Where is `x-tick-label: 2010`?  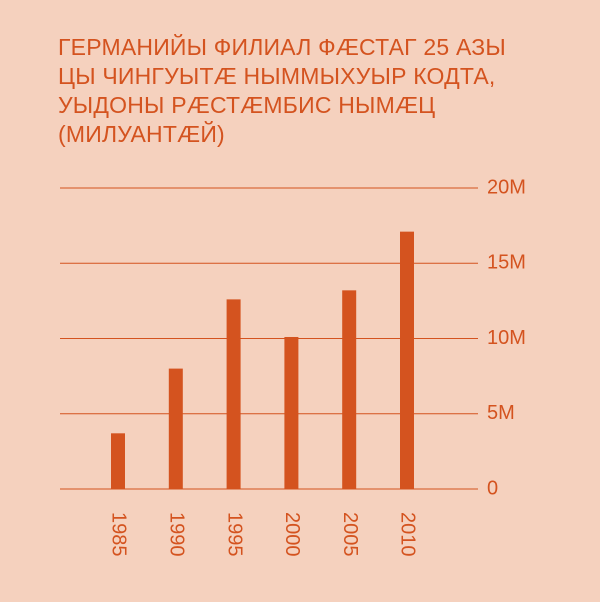
x-tick-label: 2010 is located at coordinates (408, 534).